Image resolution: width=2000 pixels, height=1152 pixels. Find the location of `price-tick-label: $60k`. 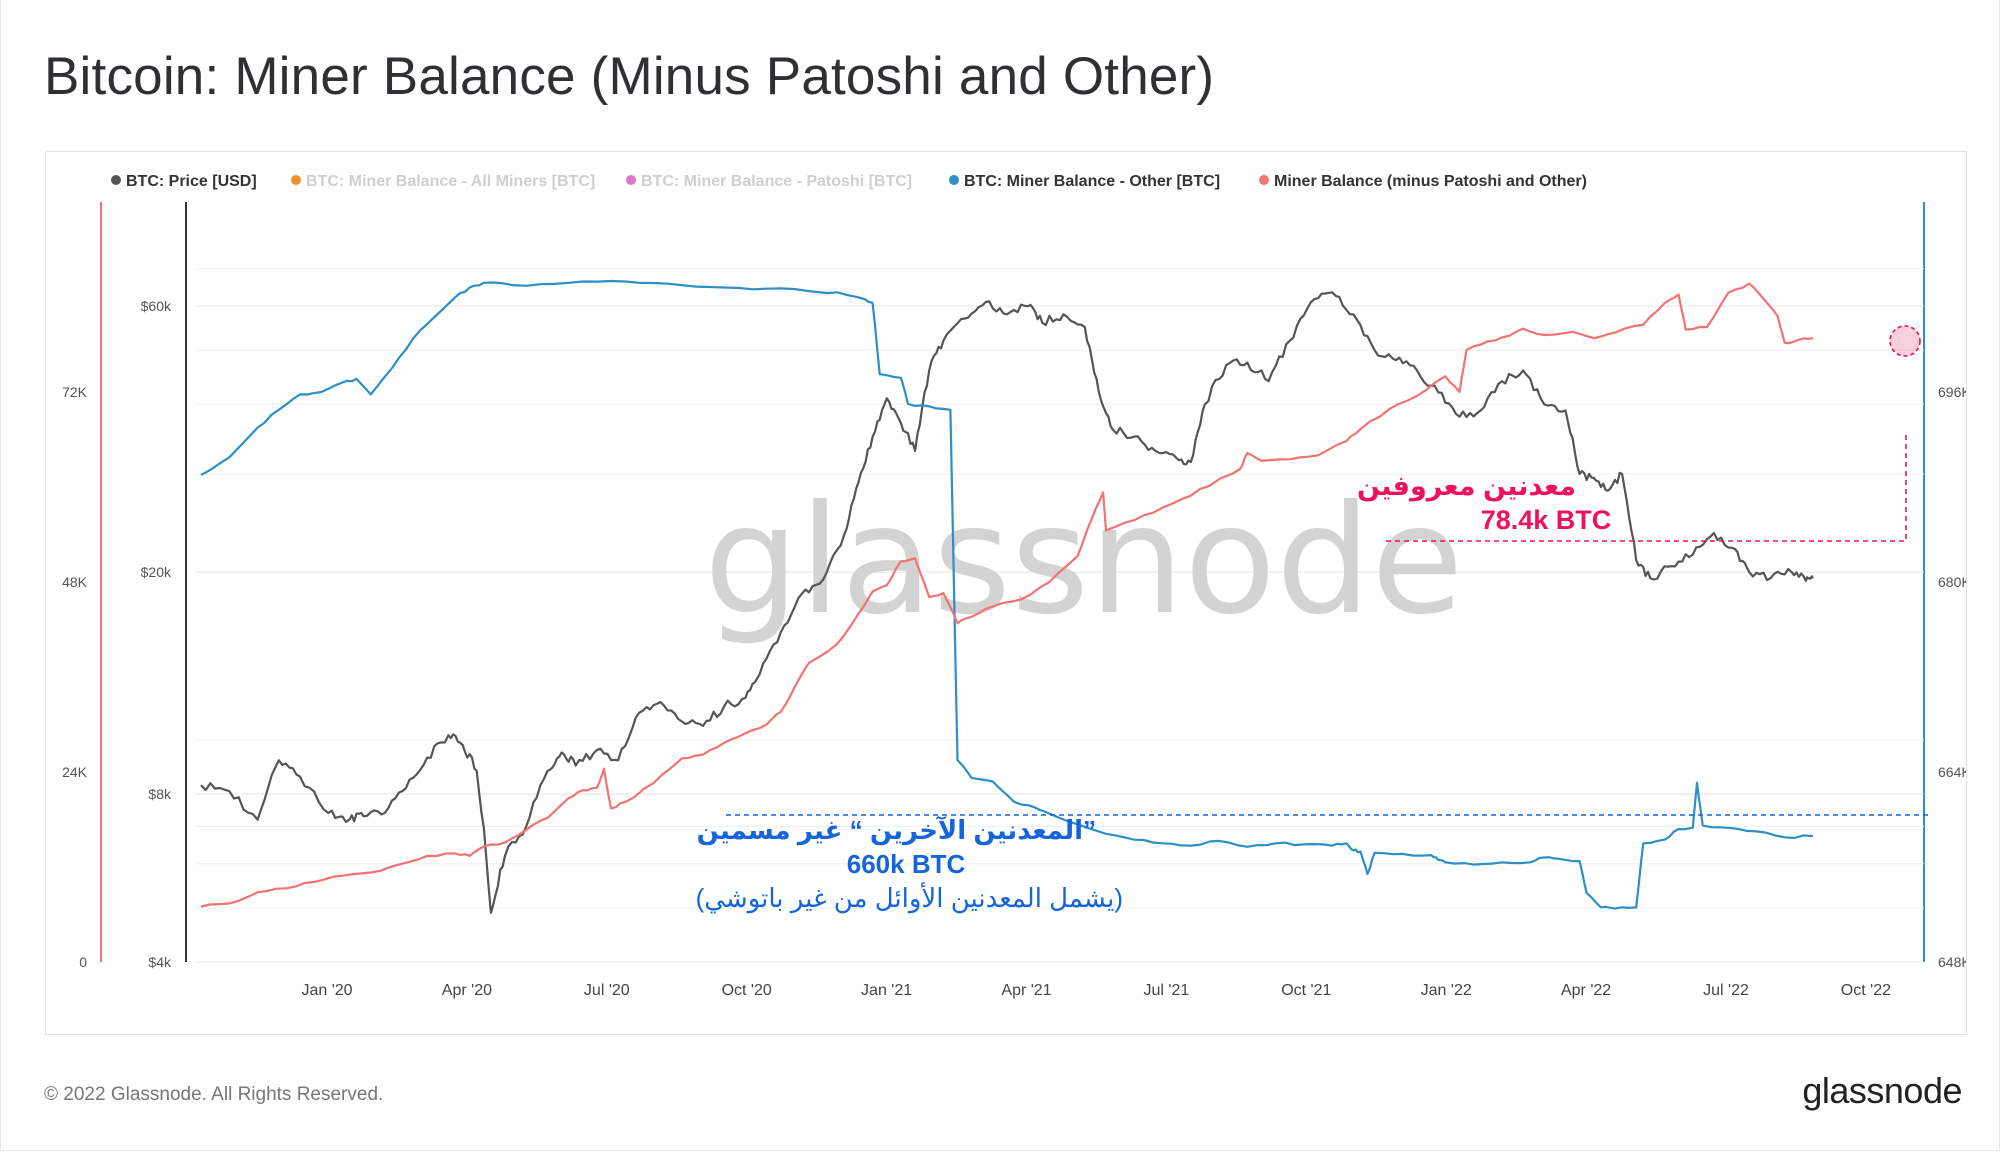

price-tick-label: $60k is located at coordinates (156, 306).